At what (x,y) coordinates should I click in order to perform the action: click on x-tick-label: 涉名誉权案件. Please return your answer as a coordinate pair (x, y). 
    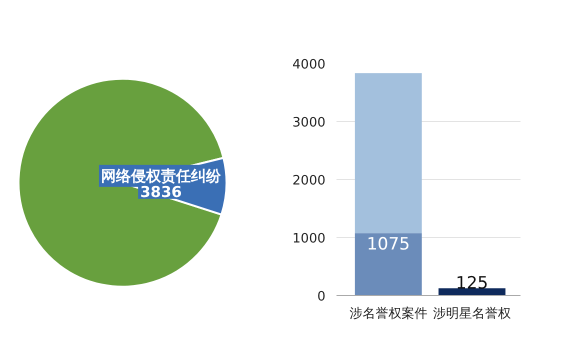
    Looking at the image, I should click on (388, 314).